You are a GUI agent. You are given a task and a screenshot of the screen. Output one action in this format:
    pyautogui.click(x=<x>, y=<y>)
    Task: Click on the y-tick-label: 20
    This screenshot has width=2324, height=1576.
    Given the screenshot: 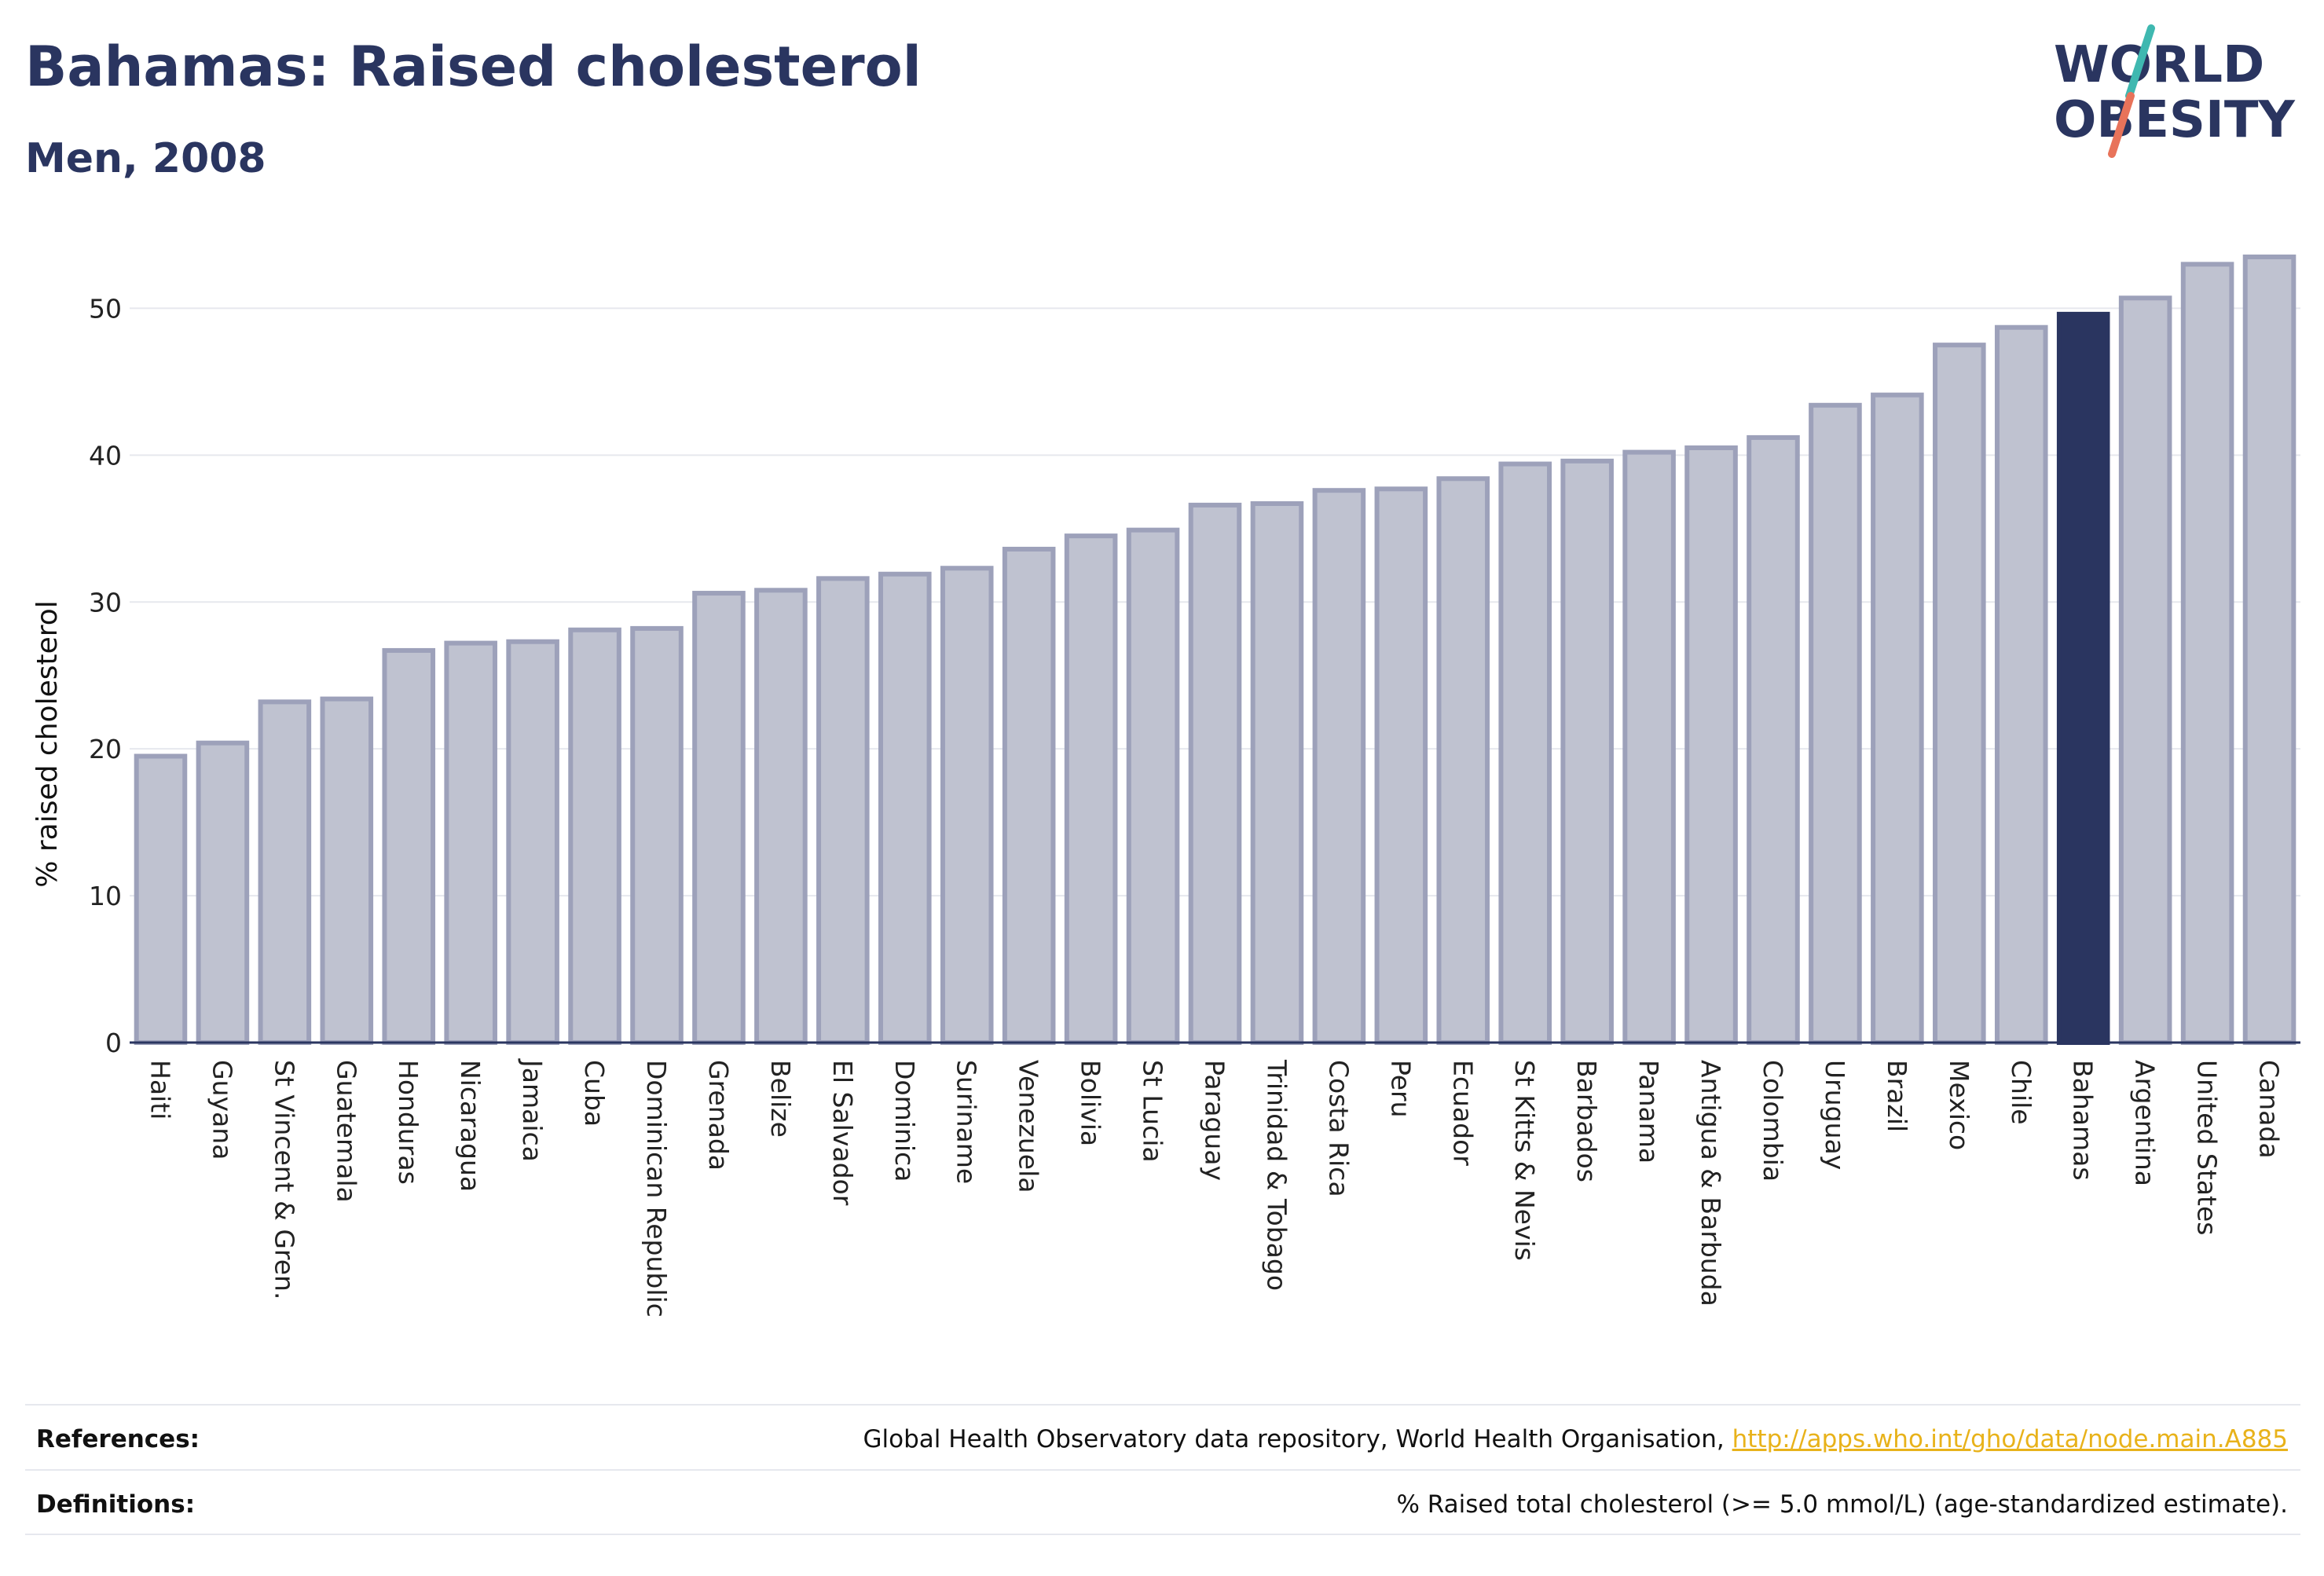 What is the action you would take?
    pyautogui.click(x=105, y=749)
    